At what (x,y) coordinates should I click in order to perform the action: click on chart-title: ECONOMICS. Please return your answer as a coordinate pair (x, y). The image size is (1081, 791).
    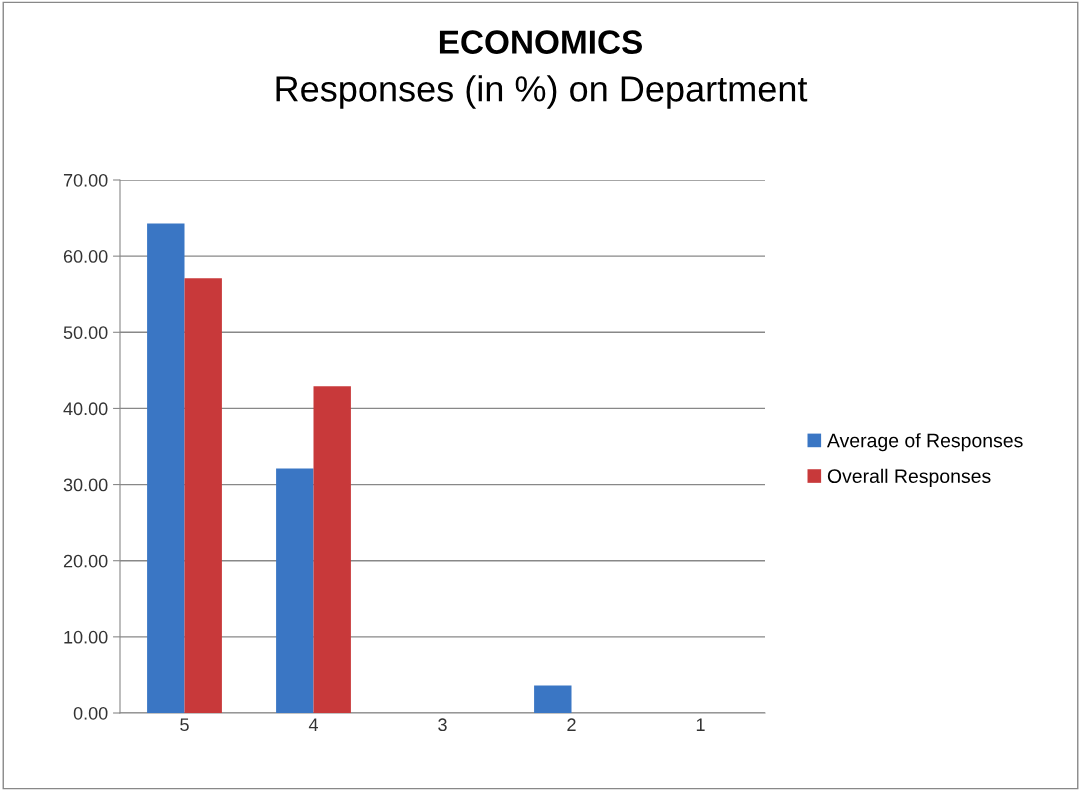
    Looking at the image, I should click on (540, 42).